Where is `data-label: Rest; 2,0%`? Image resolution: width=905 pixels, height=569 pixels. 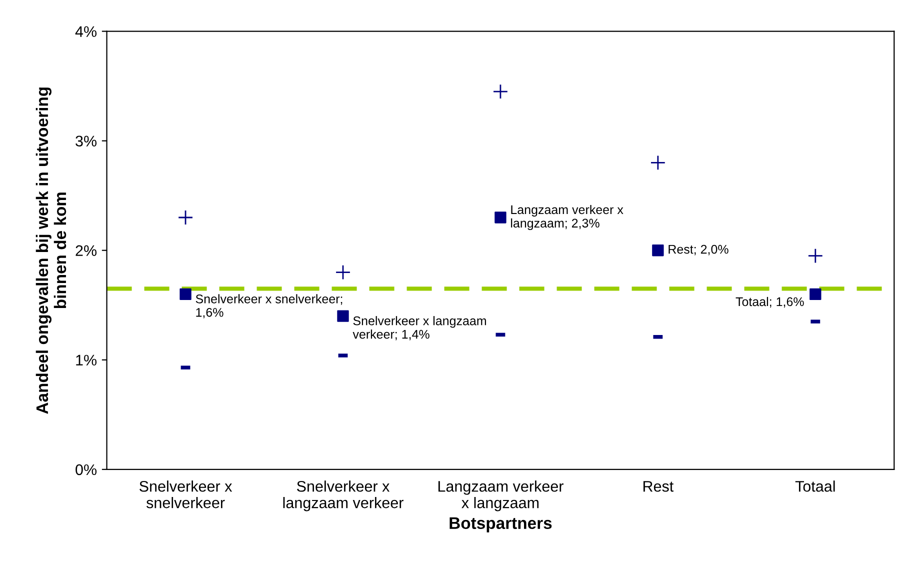
data-label: Rest; 2,0% is located at coordinates (698, 250).